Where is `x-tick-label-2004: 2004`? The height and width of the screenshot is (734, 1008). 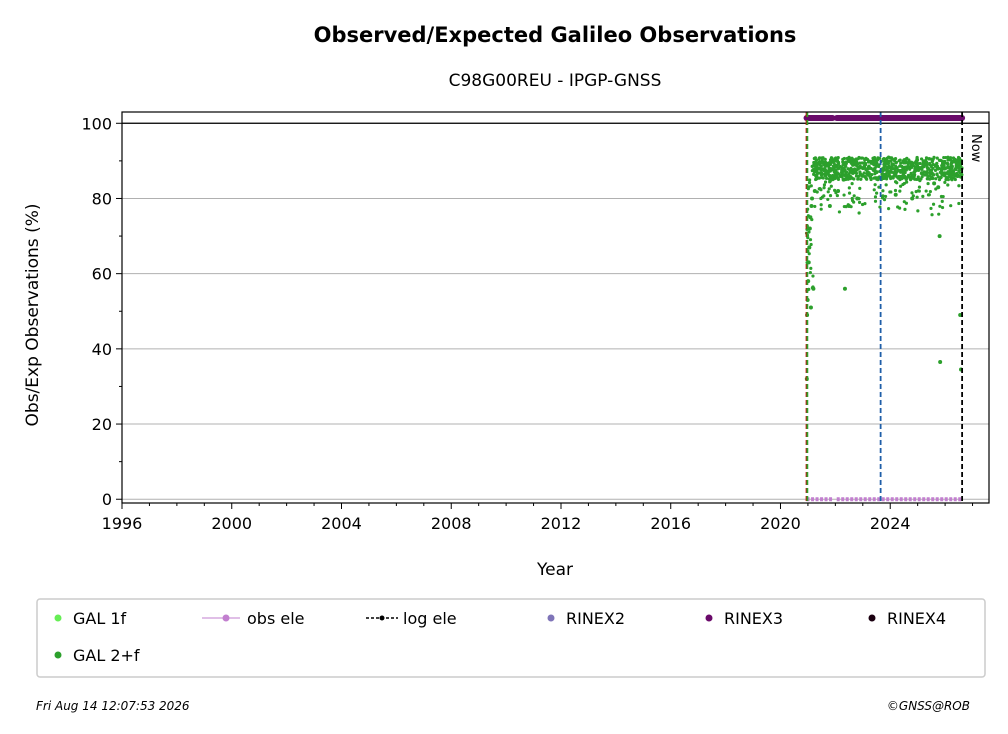
x-tick-label-2004: 2004 is located at coordinates (341, 523).